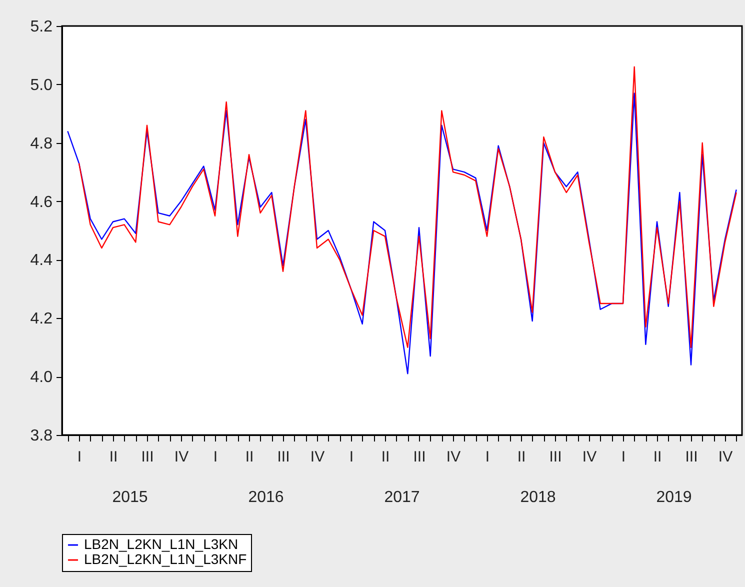 The width and height of the screenshot is (745, 587). Describe the element at coordinates (266, 497) in the screenshot. I see `text: 2016` at that location.